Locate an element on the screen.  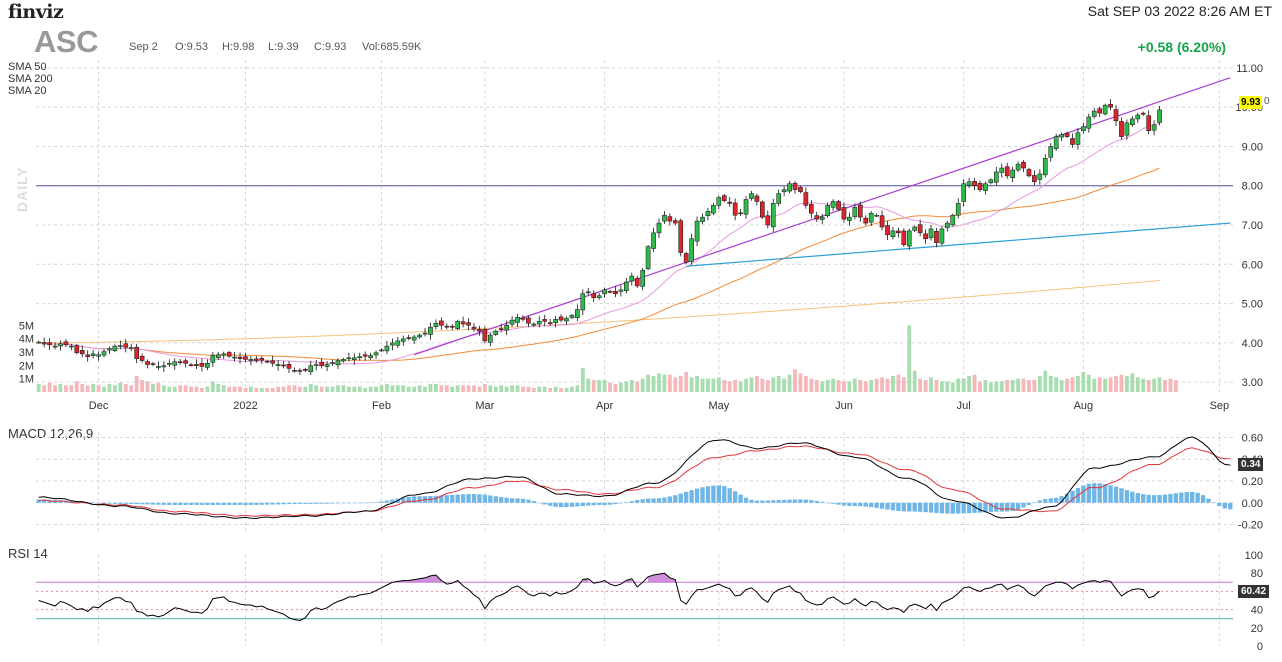
macd-tick-label: 0.60 is located at coordinates (1252, 438).